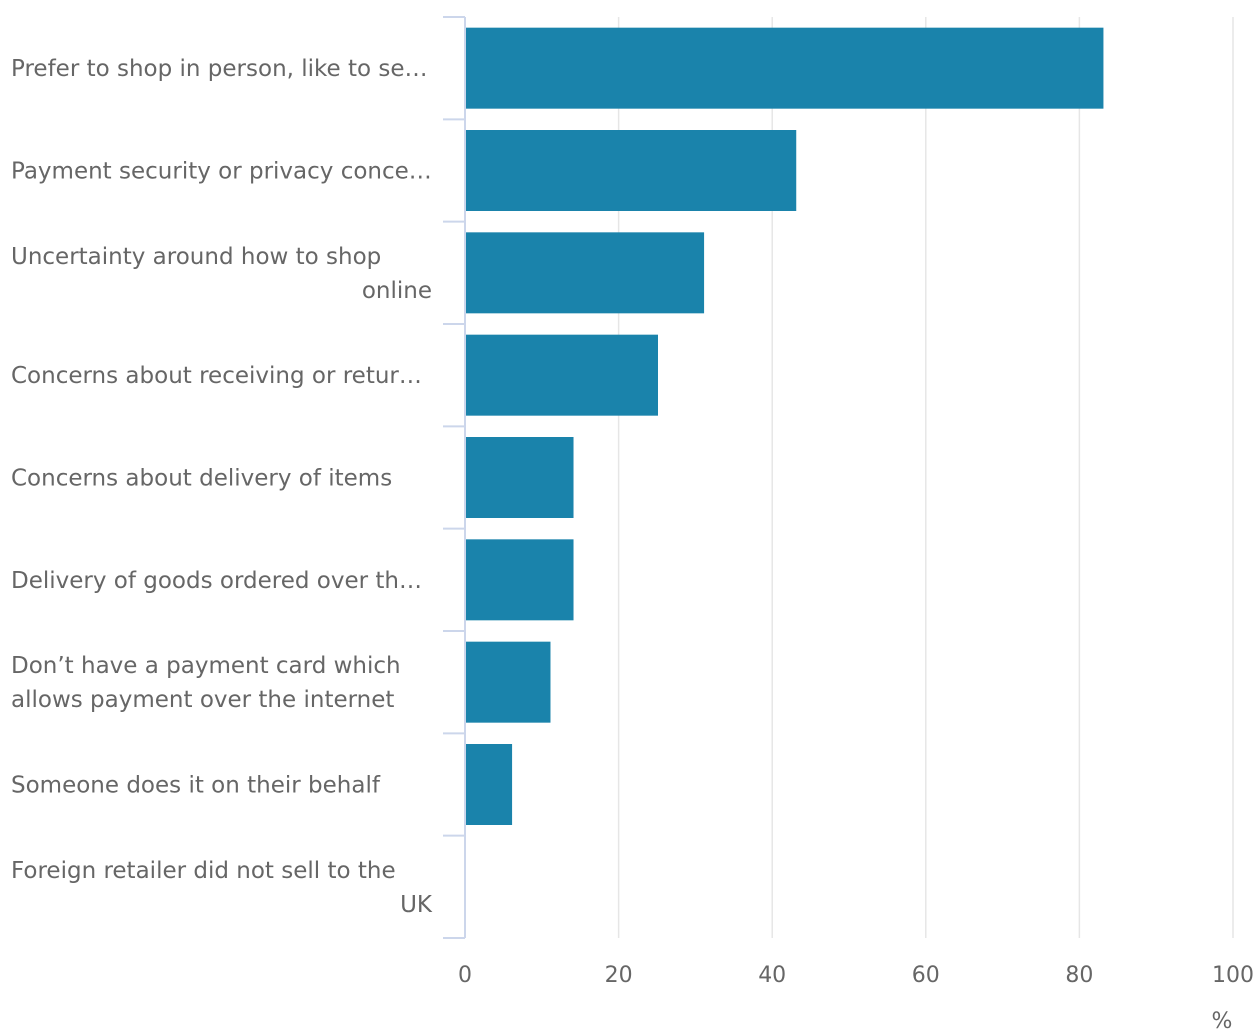  What do you see at coordinates (1079, 975) in the screenshot?
I see `x-tick-label: 80` at bounding box center [1079, 975].